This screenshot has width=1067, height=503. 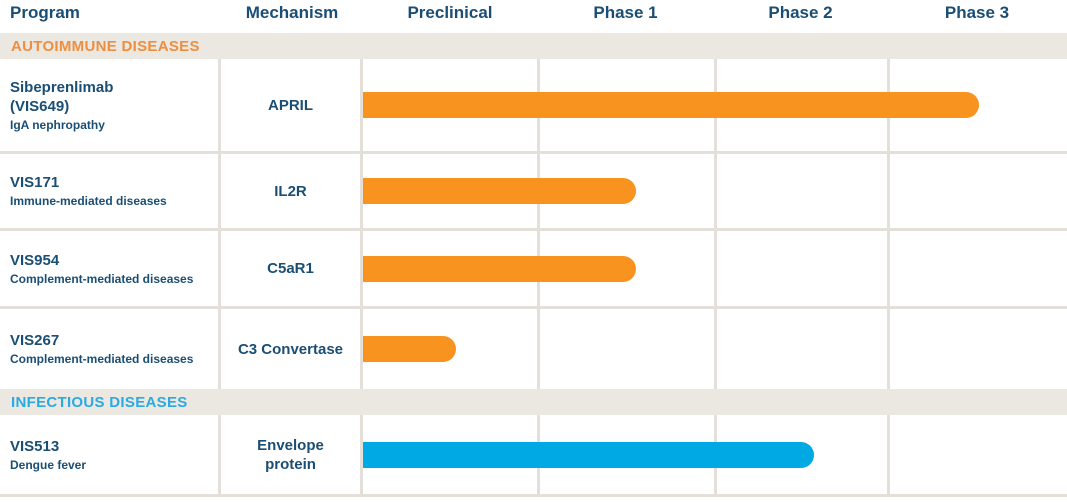 I want to click on program-cell: VIS267 Complement-mediated diseases, so click(x=110, y=349).